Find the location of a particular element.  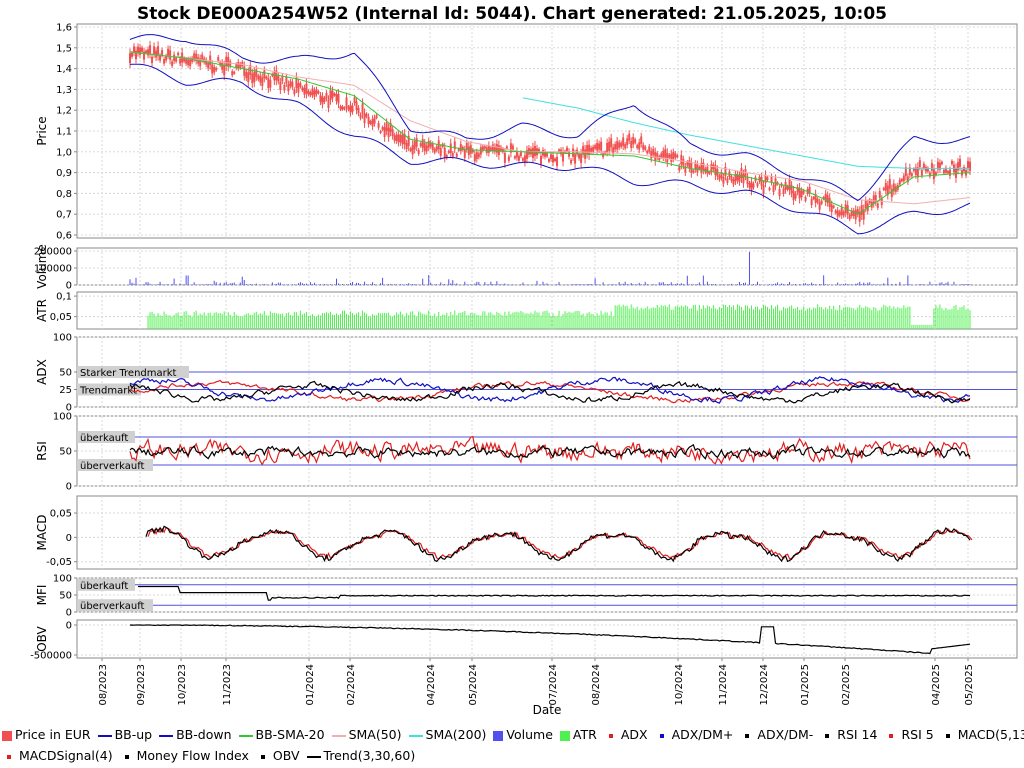

mfi-tick-label: 50 is located at coordinates (65, 596).